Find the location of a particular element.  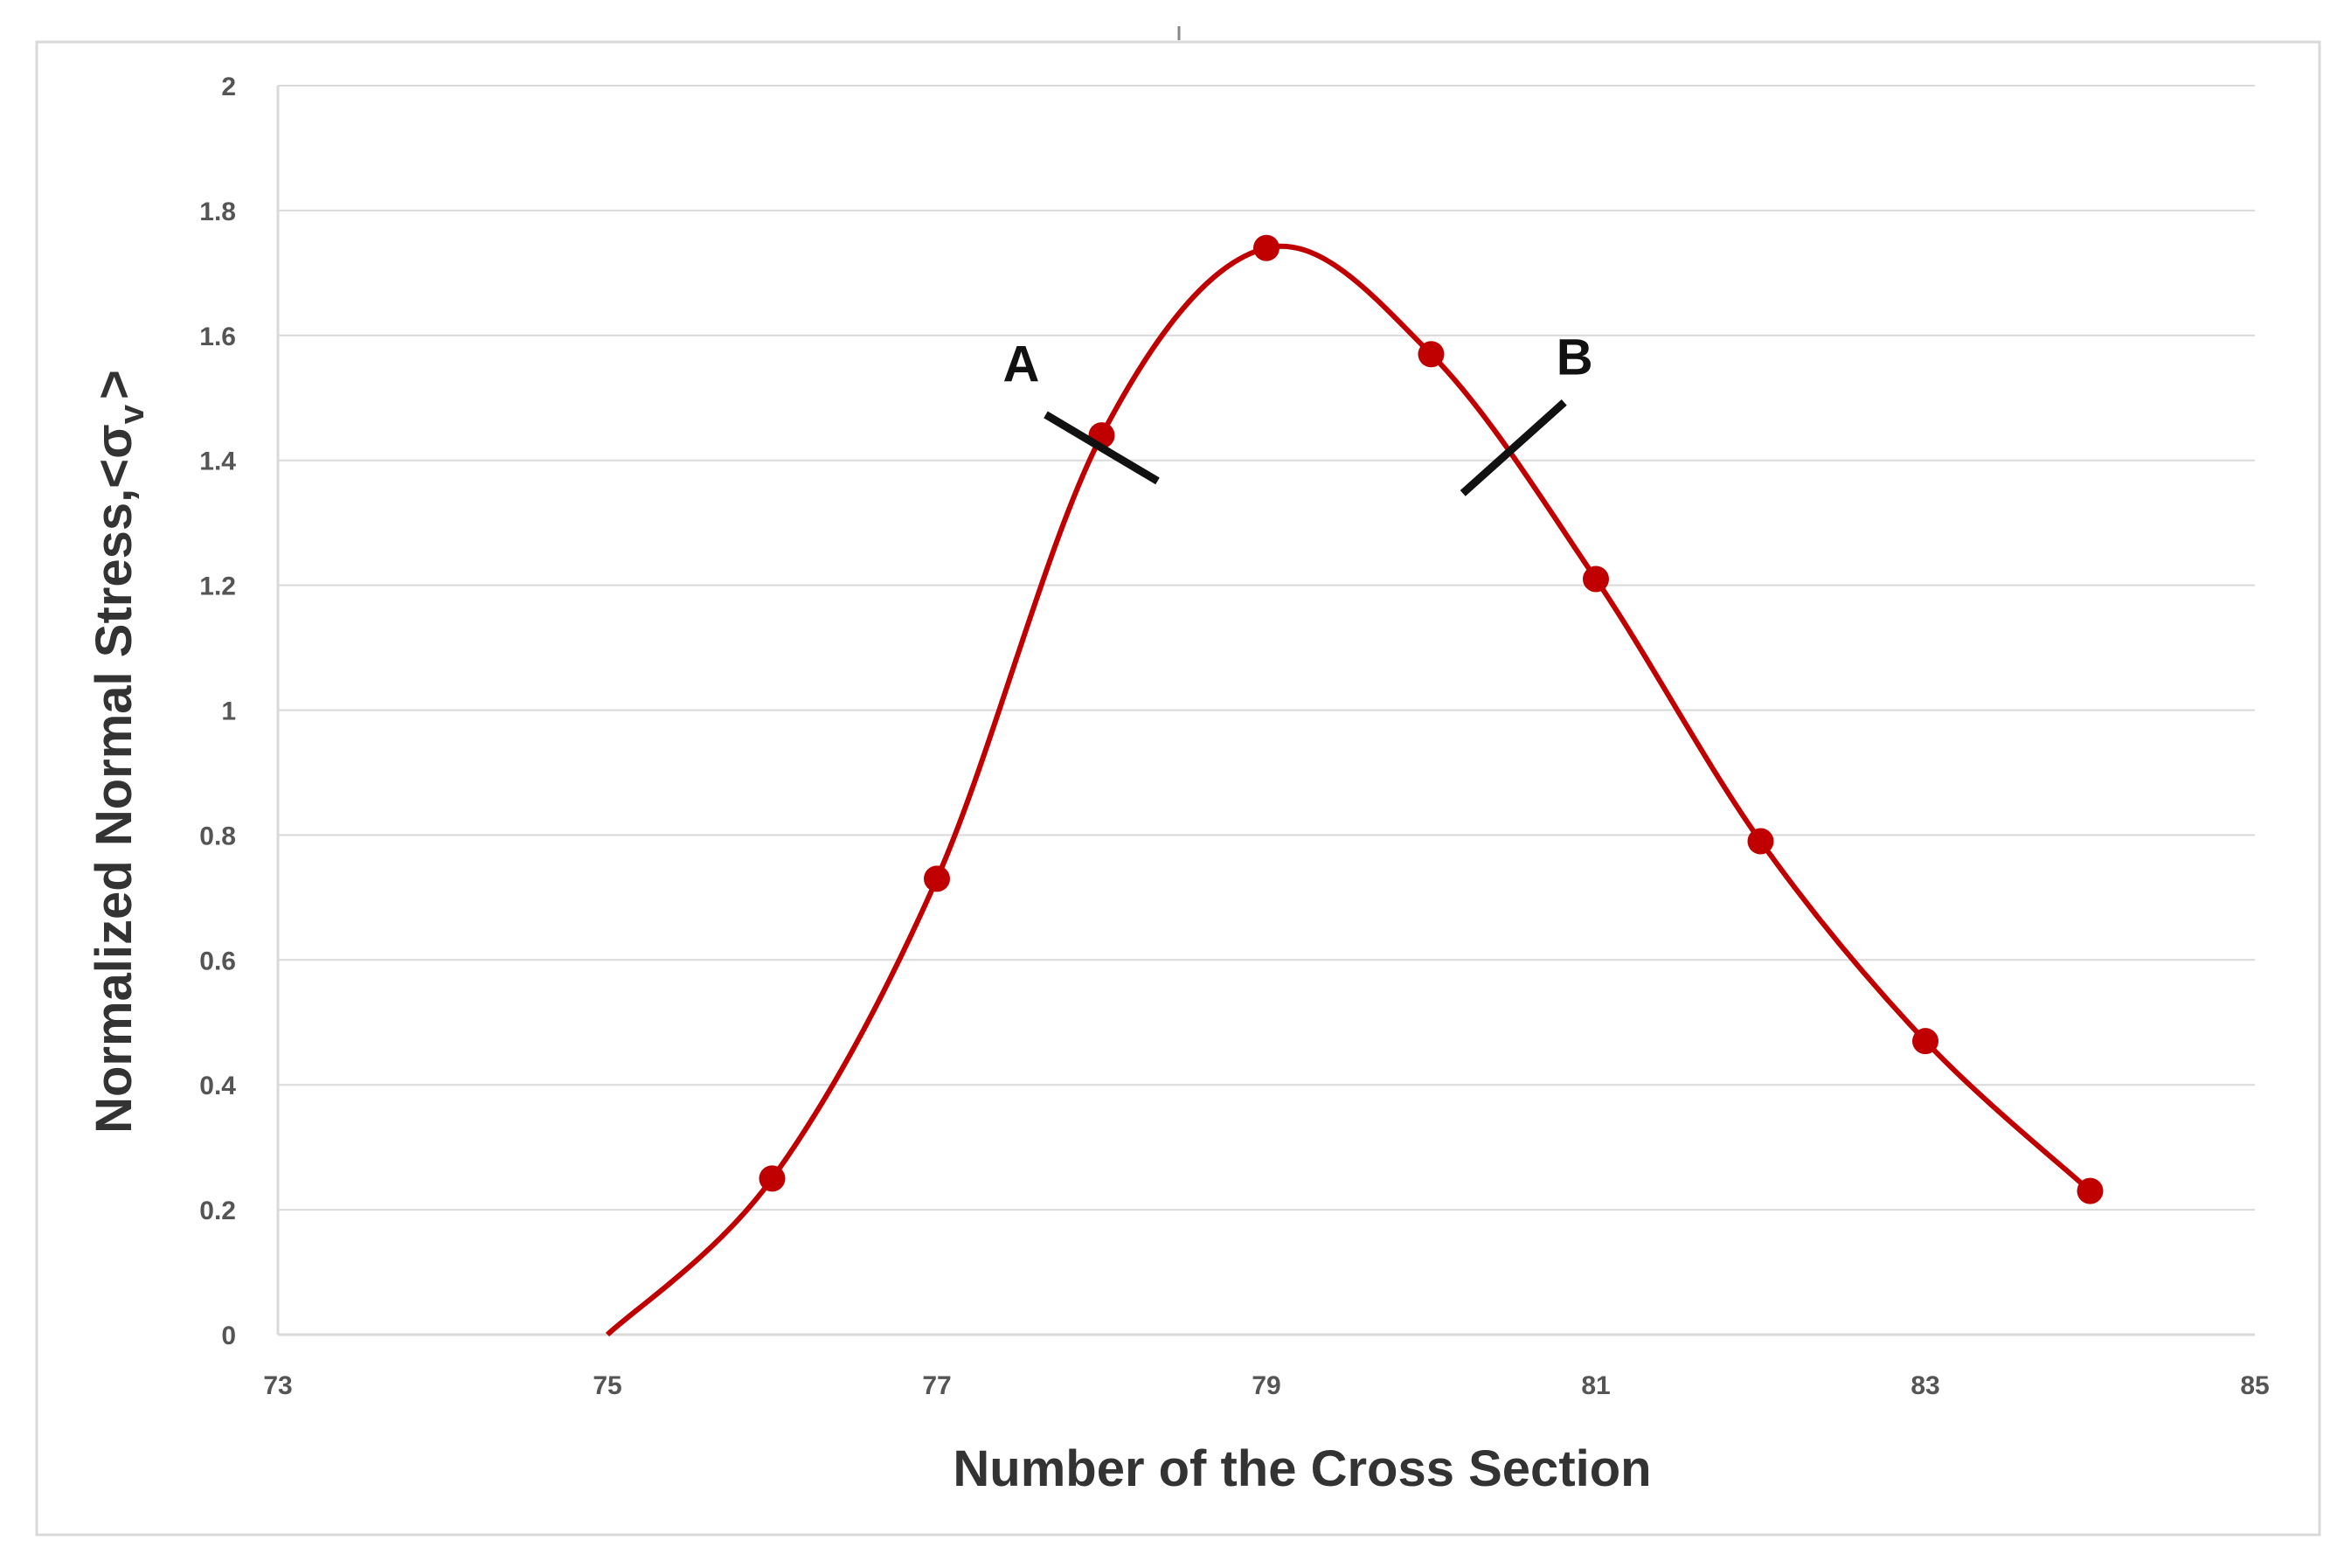

y-tick-label: 0.4 is located at coordinates (217, 1086).